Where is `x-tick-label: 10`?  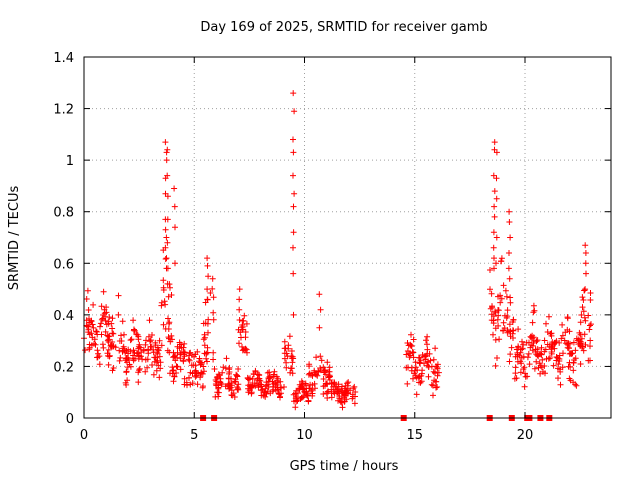 x-tick-label: 10 is located at coordinates (304, 435).